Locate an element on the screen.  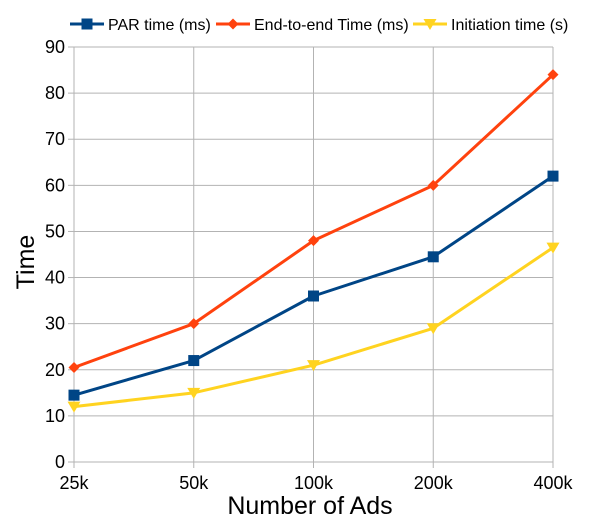
legend-item-1: PAR time (ms) is located at coordinates (140, 25).